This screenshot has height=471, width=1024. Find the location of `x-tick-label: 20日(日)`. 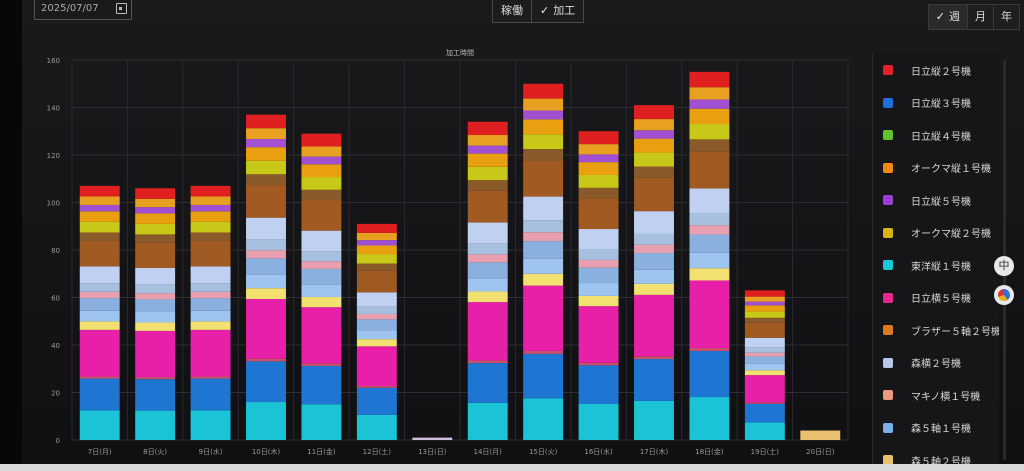

x-tick-label: 20日(日) is located at coordinates (820, 452).